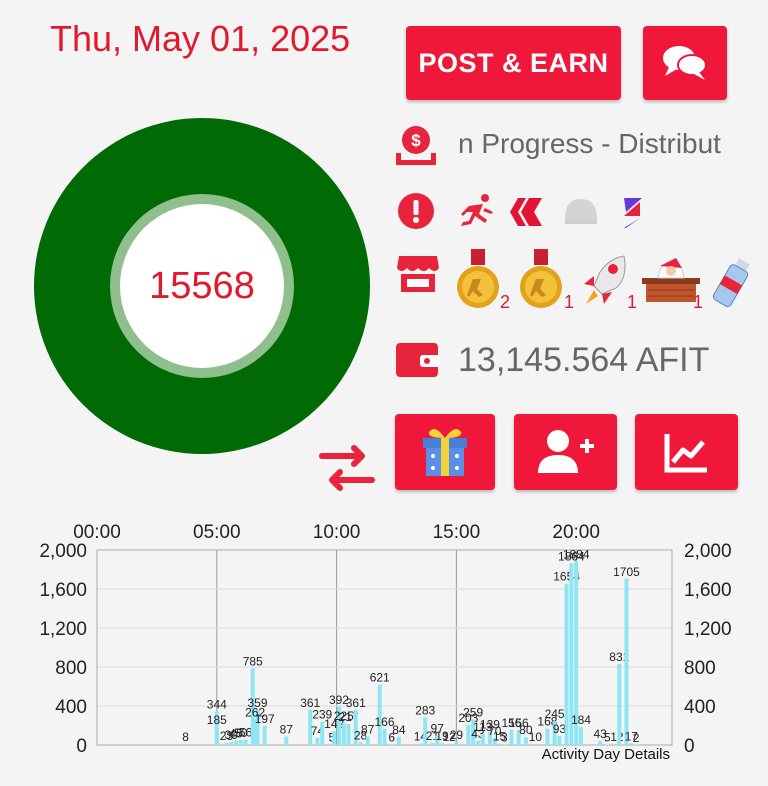  Describe the element at coordinates (633, 215) in the screenshot. I see `stripes-icon` at that location.